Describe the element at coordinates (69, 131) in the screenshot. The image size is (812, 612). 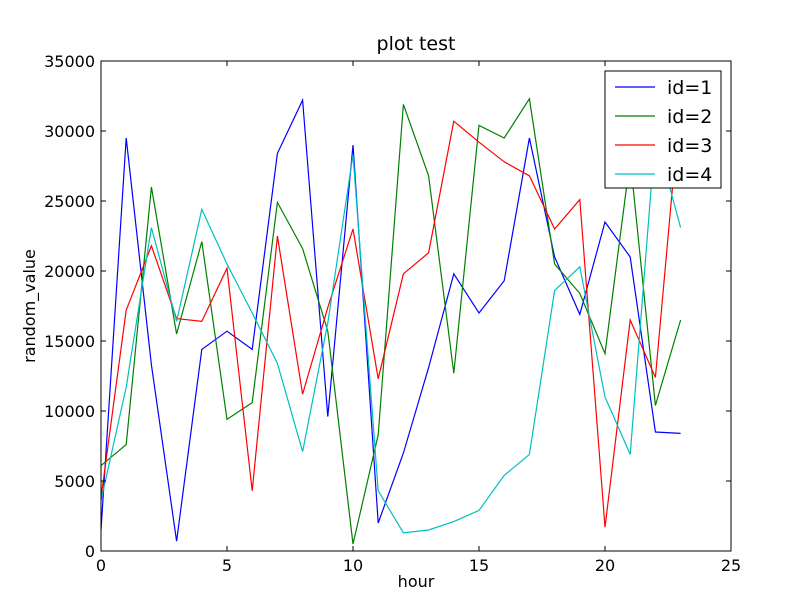
I see `y-tick-label: 30000` at that location.